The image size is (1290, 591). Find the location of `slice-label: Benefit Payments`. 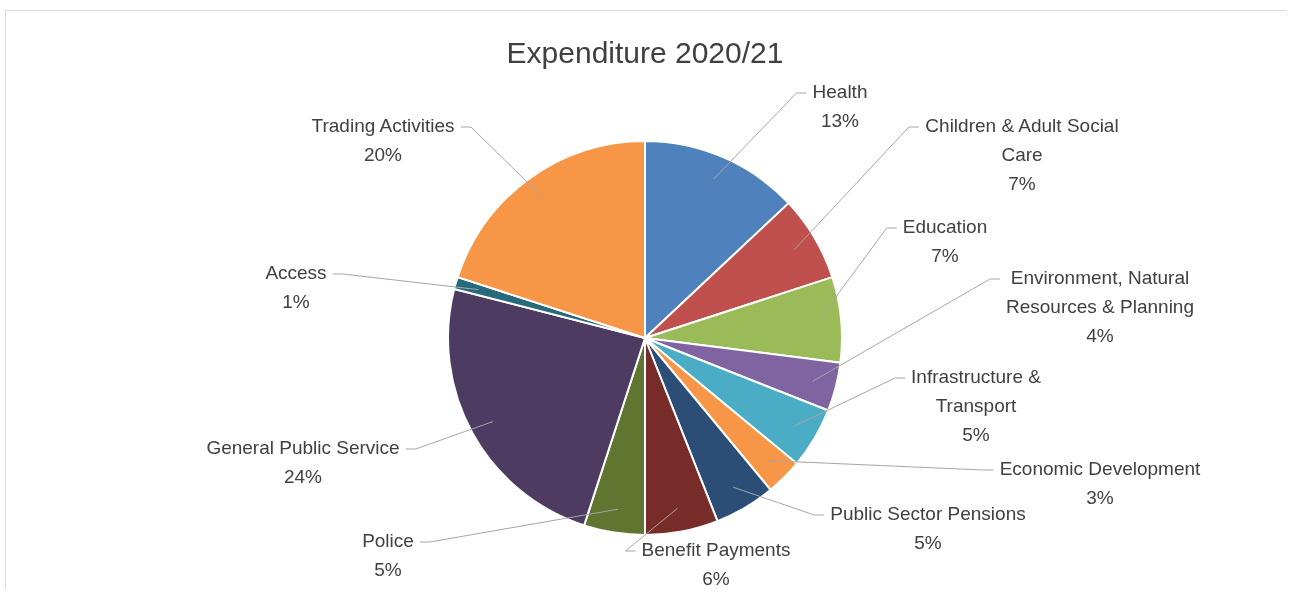

slice-label: Benefit Payments is located at coordinates (716, 550).